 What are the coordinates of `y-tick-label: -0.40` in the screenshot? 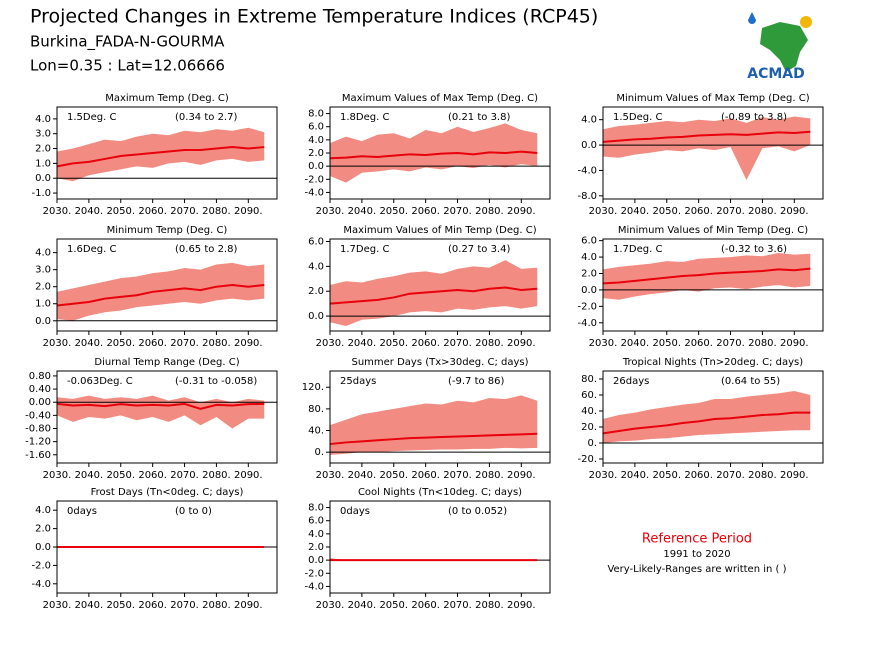 It's located at (38, 415).